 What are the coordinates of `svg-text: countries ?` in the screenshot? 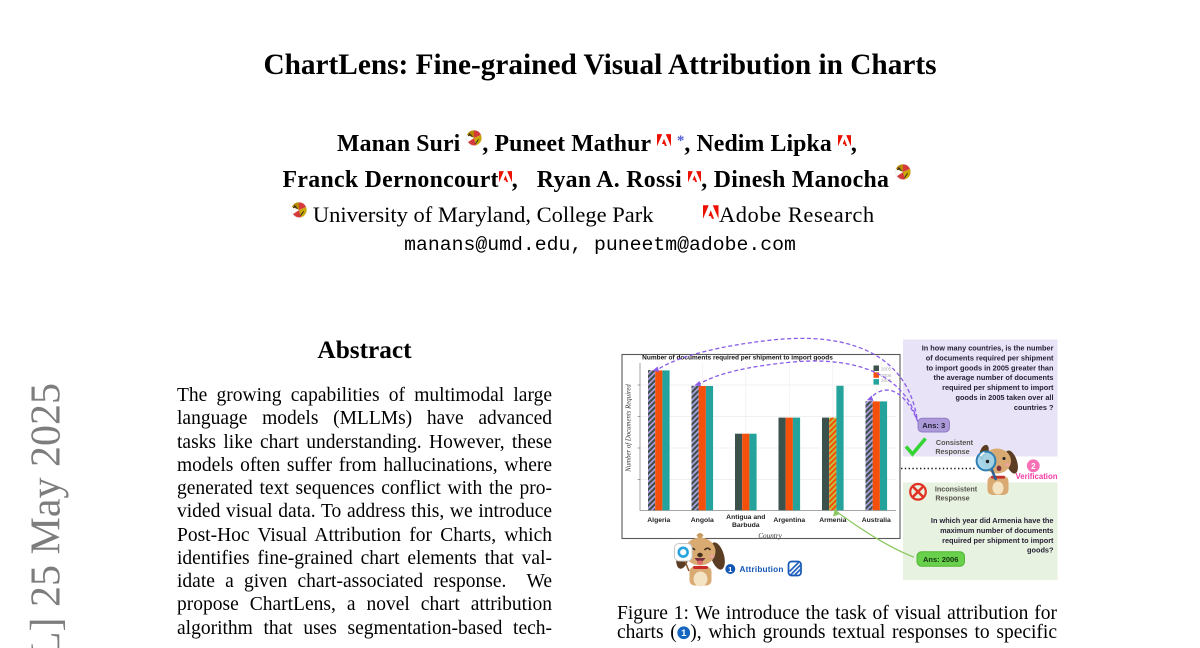 It's located at (1034, 407).